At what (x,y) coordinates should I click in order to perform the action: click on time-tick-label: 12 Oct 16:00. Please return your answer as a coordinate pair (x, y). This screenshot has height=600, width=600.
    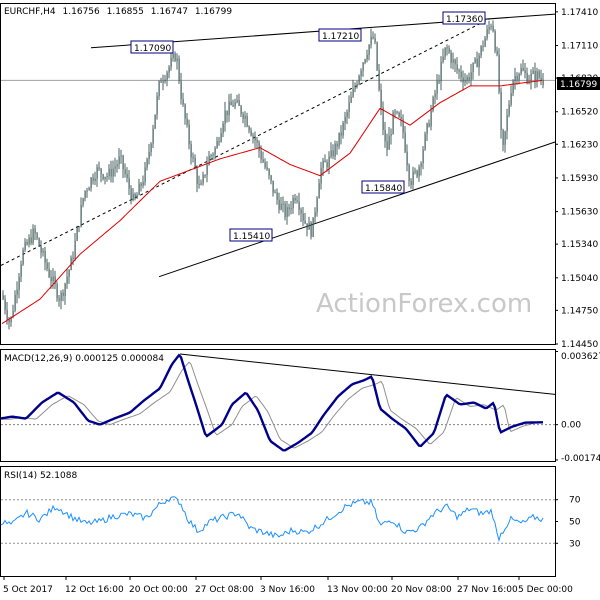
    Looking at the image, I should click on (94, 590).